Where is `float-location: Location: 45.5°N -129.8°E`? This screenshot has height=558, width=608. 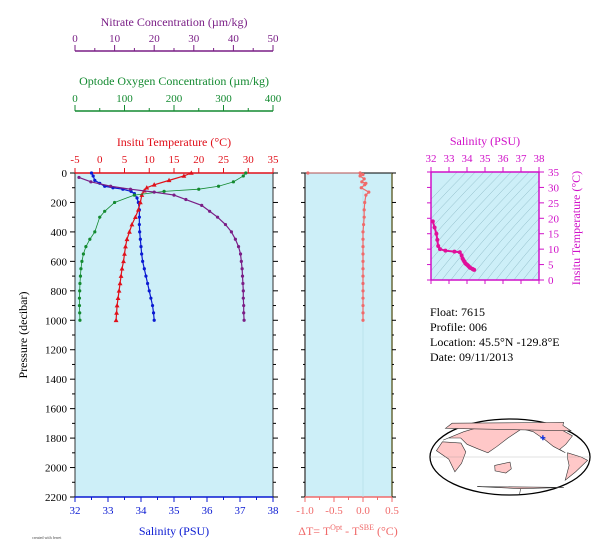
float-location: Location: 45.5°N -129.8°E is located at coordinates (495, 342).